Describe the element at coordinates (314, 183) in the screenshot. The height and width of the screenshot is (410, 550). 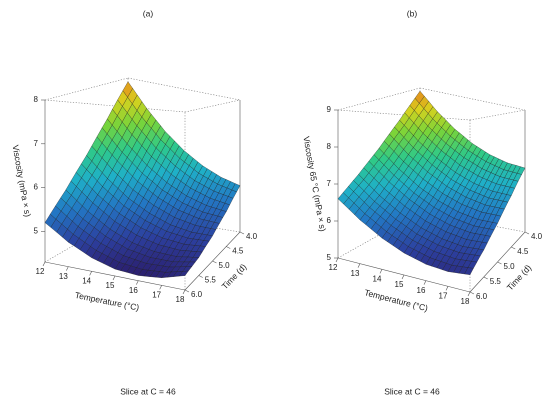
I see `z-axis-label: Viscosity 65 °C (mPa × s)` at that location.